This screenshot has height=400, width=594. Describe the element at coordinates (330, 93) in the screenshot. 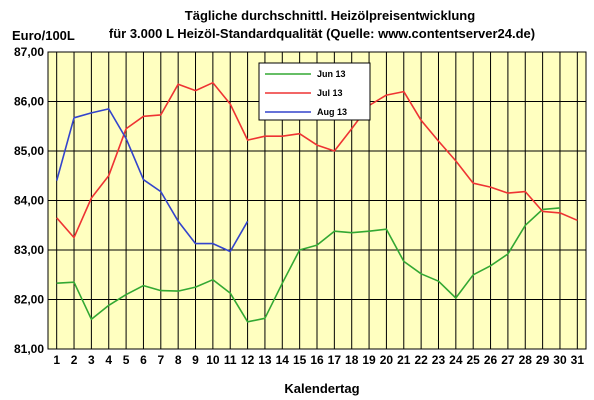

I see `legend-label: Jul 13` at that location.